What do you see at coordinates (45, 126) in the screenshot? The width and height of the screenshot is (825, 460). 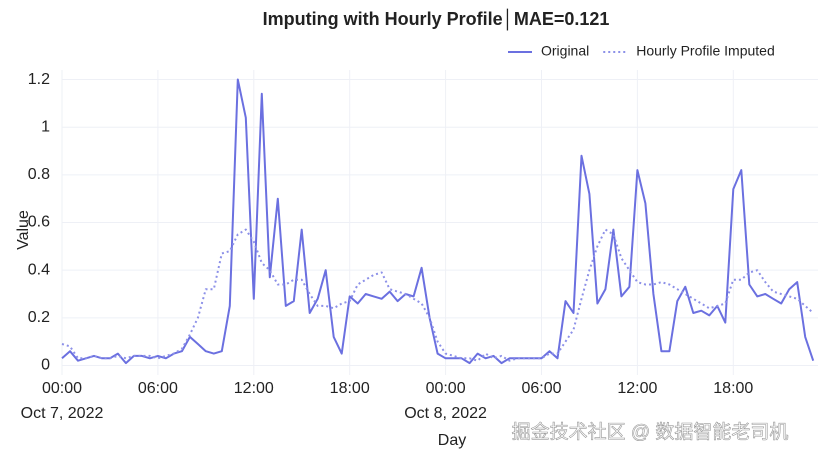 I see `y-tick-label: 1` at bounding box center [45, 126].